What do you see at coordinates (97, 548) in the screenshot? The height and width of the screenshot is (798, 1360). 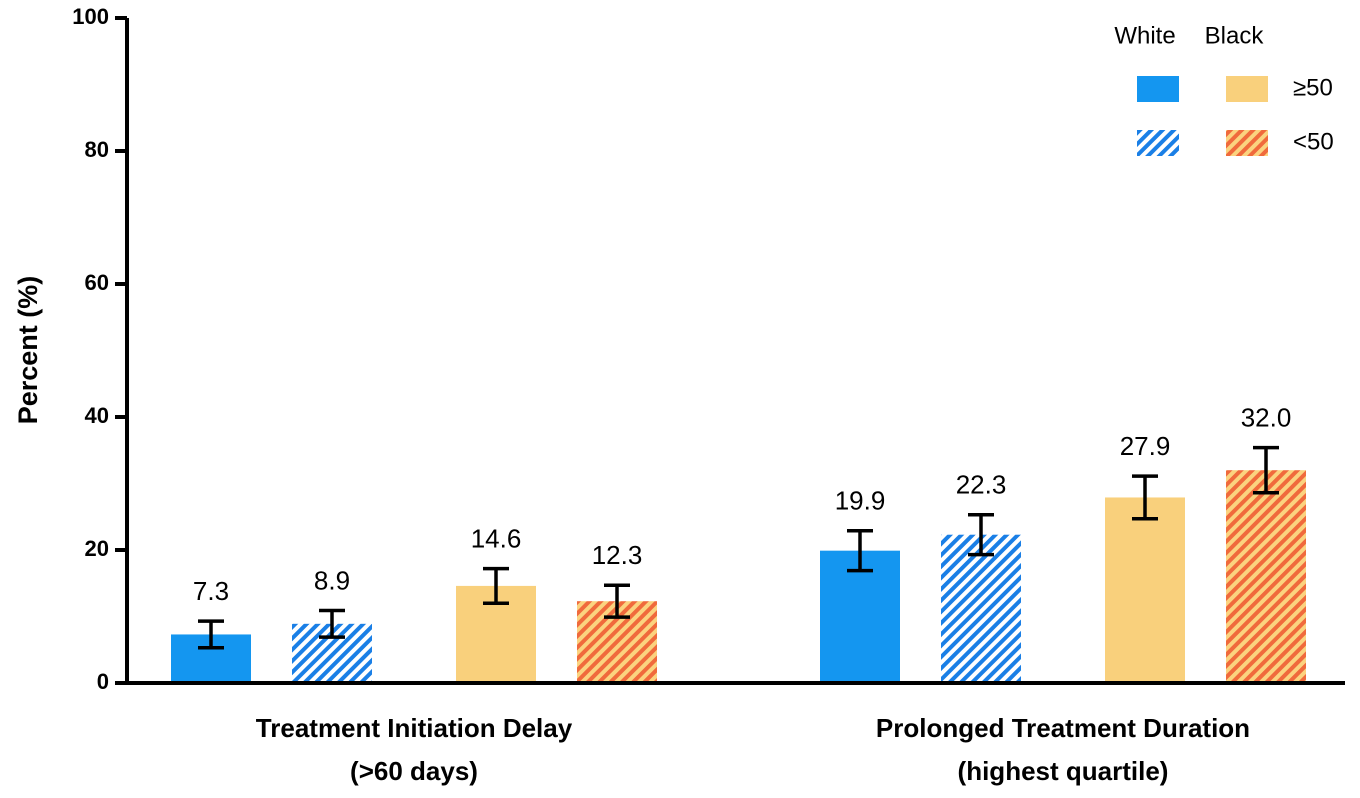 I see `y-tick-label: 20` at bounding box center [97, 548].